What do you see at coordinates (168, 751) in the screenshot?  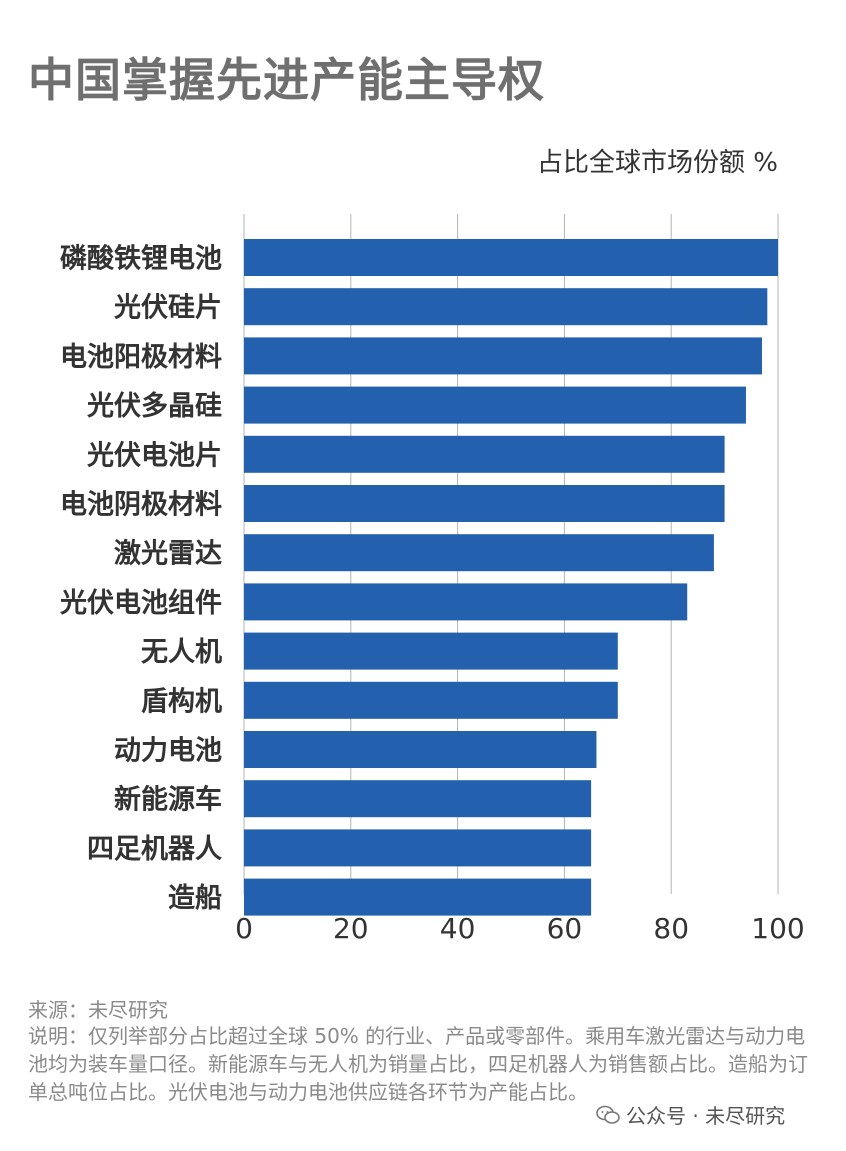 I see `category-label: 动力电池` at bounding box center [168, 751].